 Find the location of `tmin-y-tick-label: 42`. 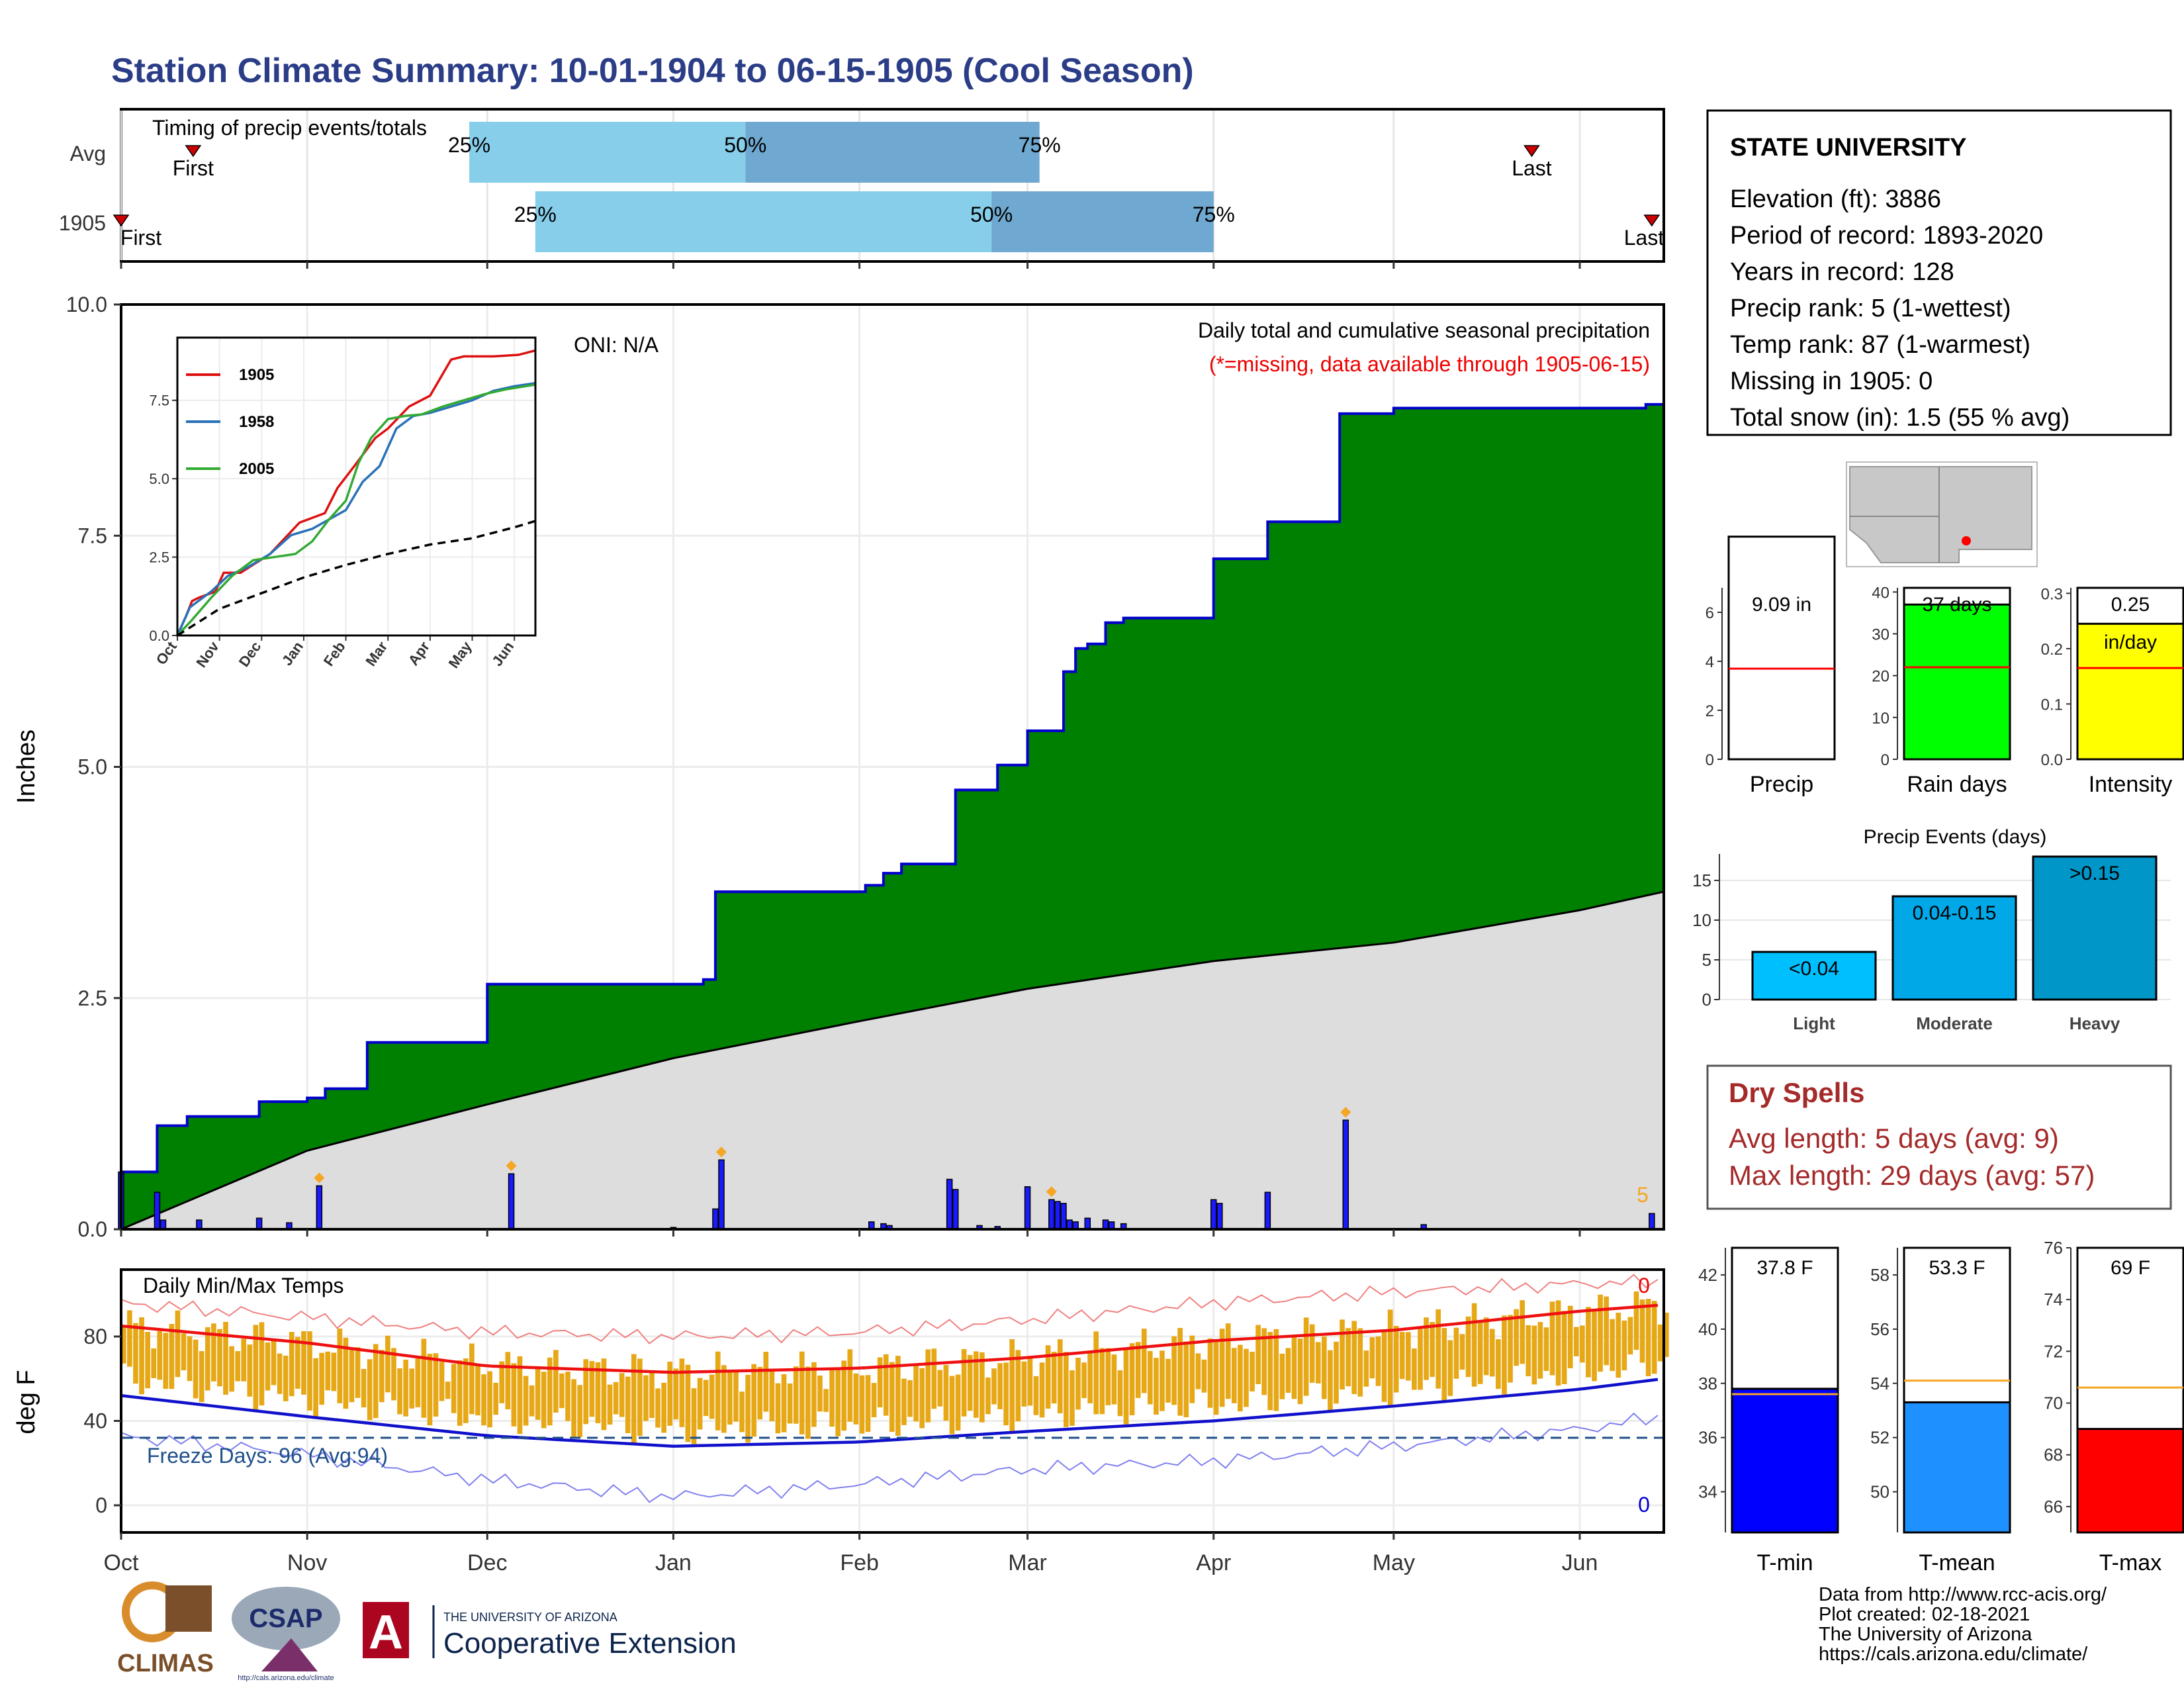

tmin-y-tick-label: 42 is located at coordinates (1707, 1275).